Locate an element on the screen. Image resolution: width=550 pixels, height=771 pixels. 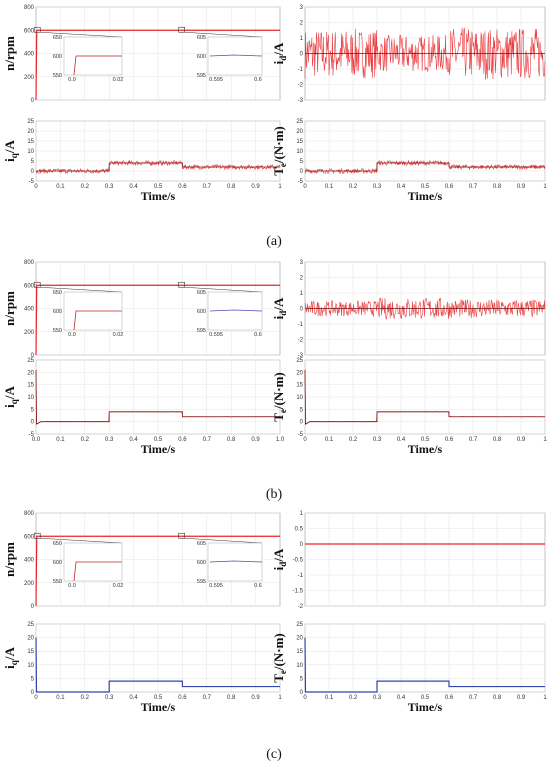
inset-1: 595 600 605 0.595 0.6 is located at coordinates (220, 54).